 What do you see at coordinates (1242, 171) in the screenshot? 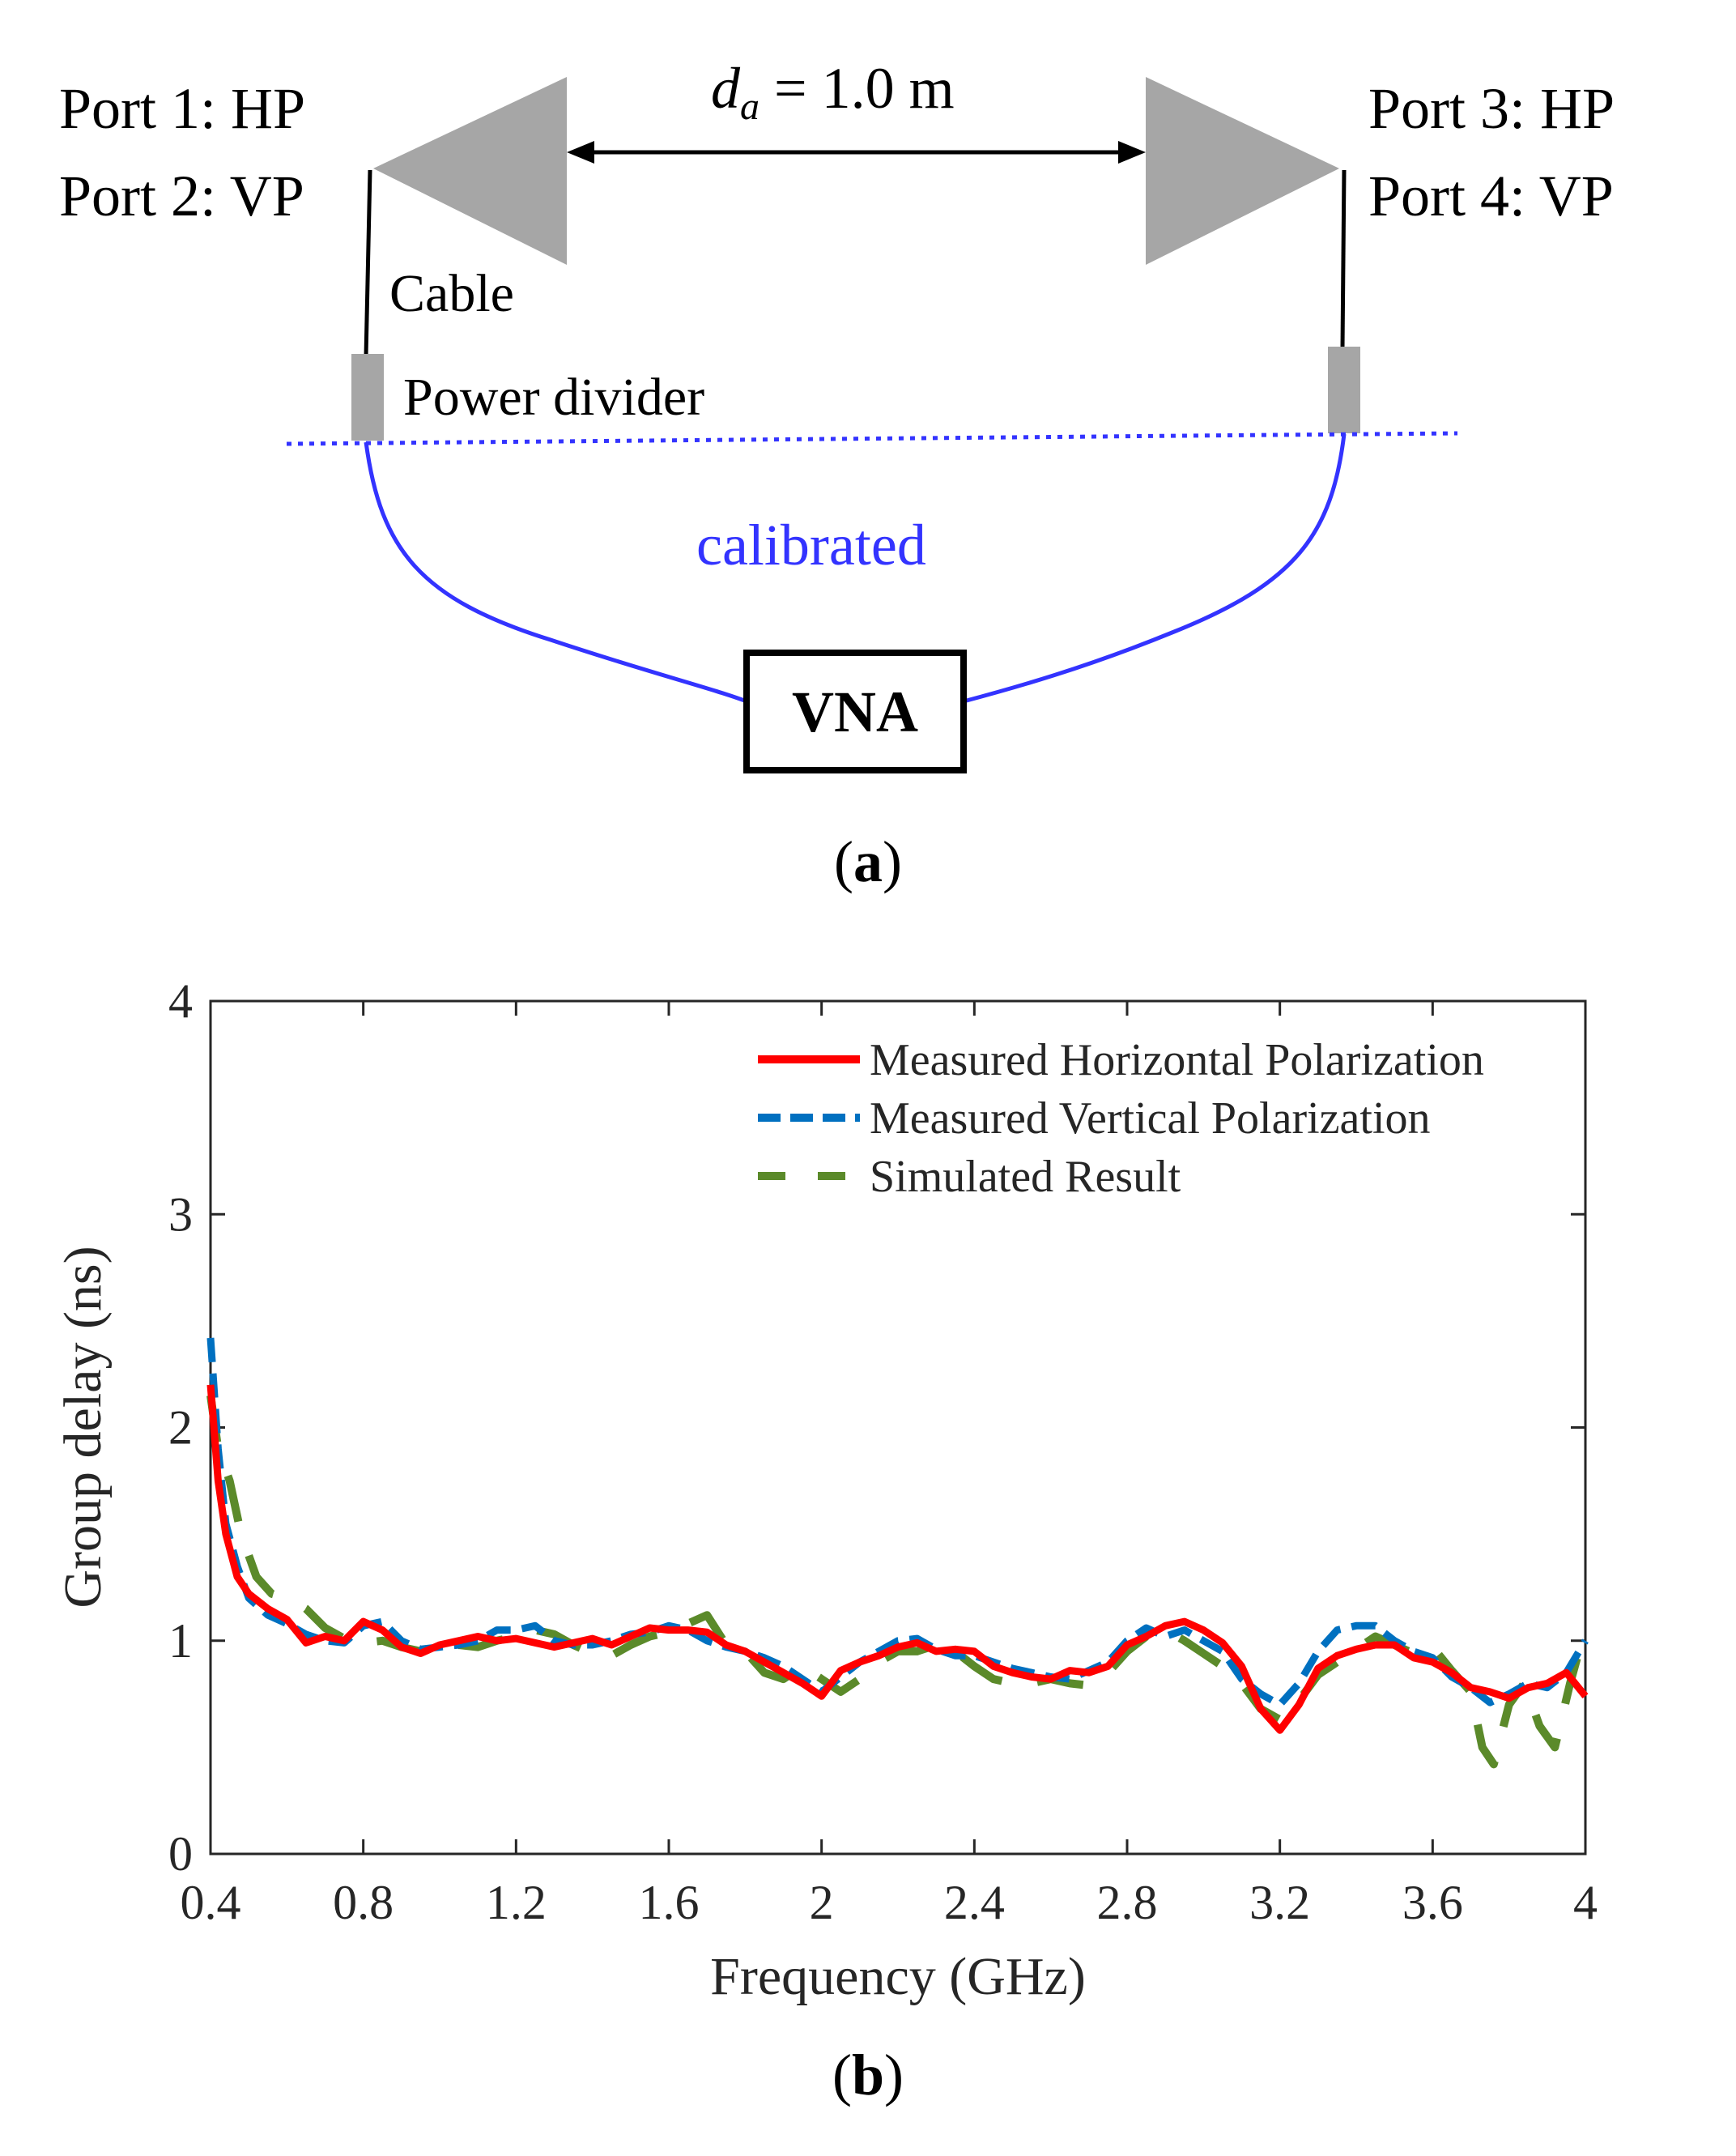
I see `right-antenna` at bounding box center [1242, 171].